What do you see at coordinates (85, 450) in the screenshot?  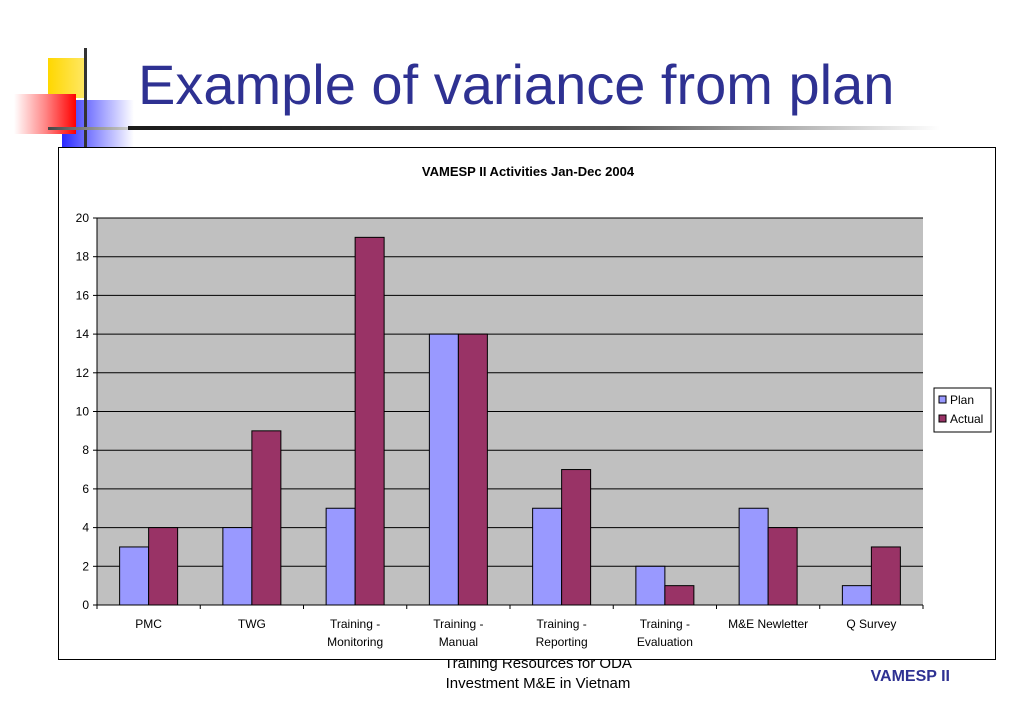 I see `y-tick-label: 8` at bounding box center [85, 450].